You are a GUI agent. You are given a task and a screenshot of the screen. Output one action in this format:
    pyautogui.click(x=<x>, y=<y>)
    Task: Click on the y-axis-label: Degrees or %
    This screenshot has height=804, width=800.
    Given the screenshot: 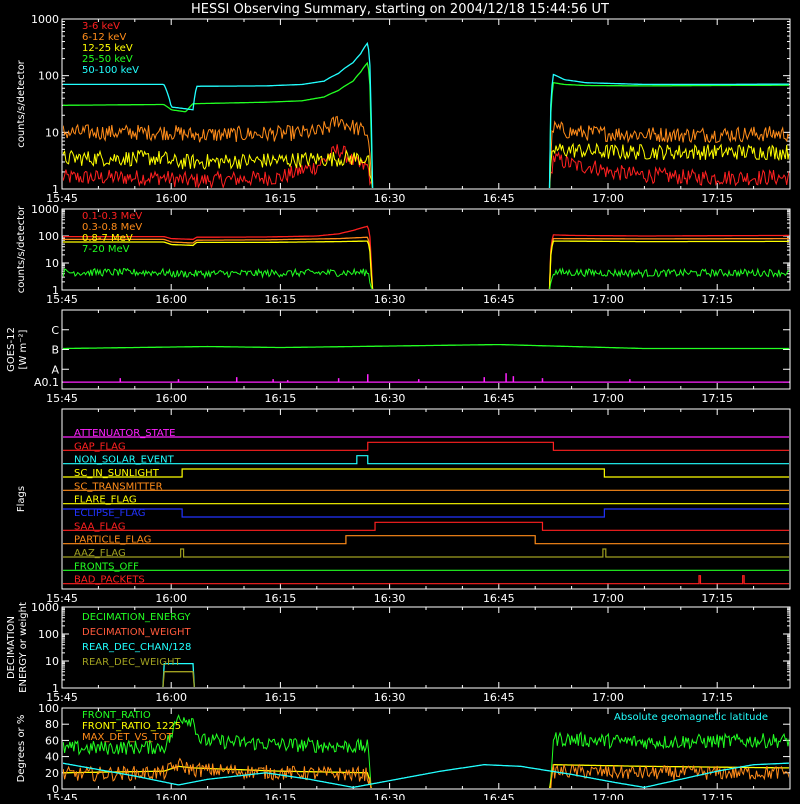 What is the action you would take?
    pyautogui.click(x=21, y=749)
    